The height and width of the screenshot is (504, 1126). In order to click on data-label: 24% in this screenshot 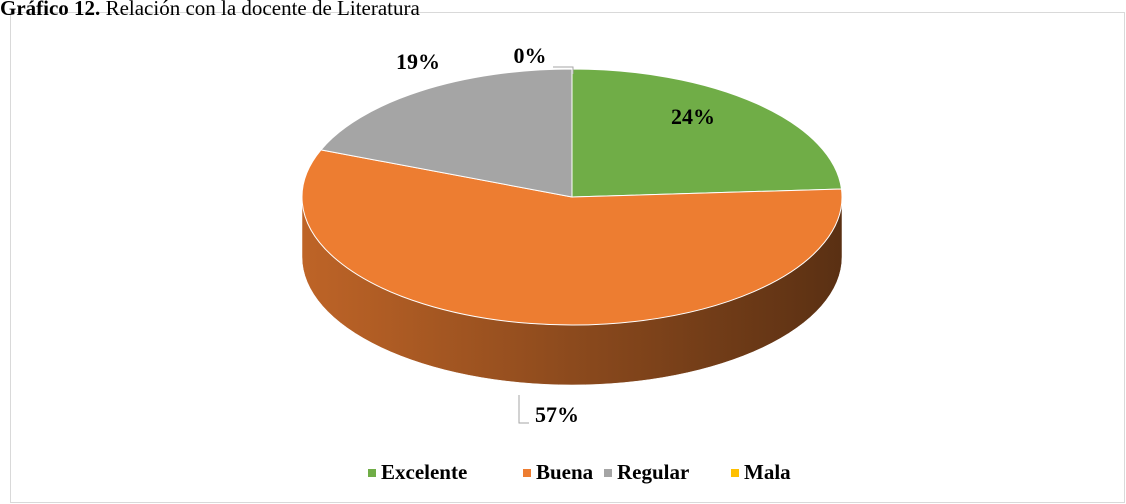, I will do `click(693, 116)`.